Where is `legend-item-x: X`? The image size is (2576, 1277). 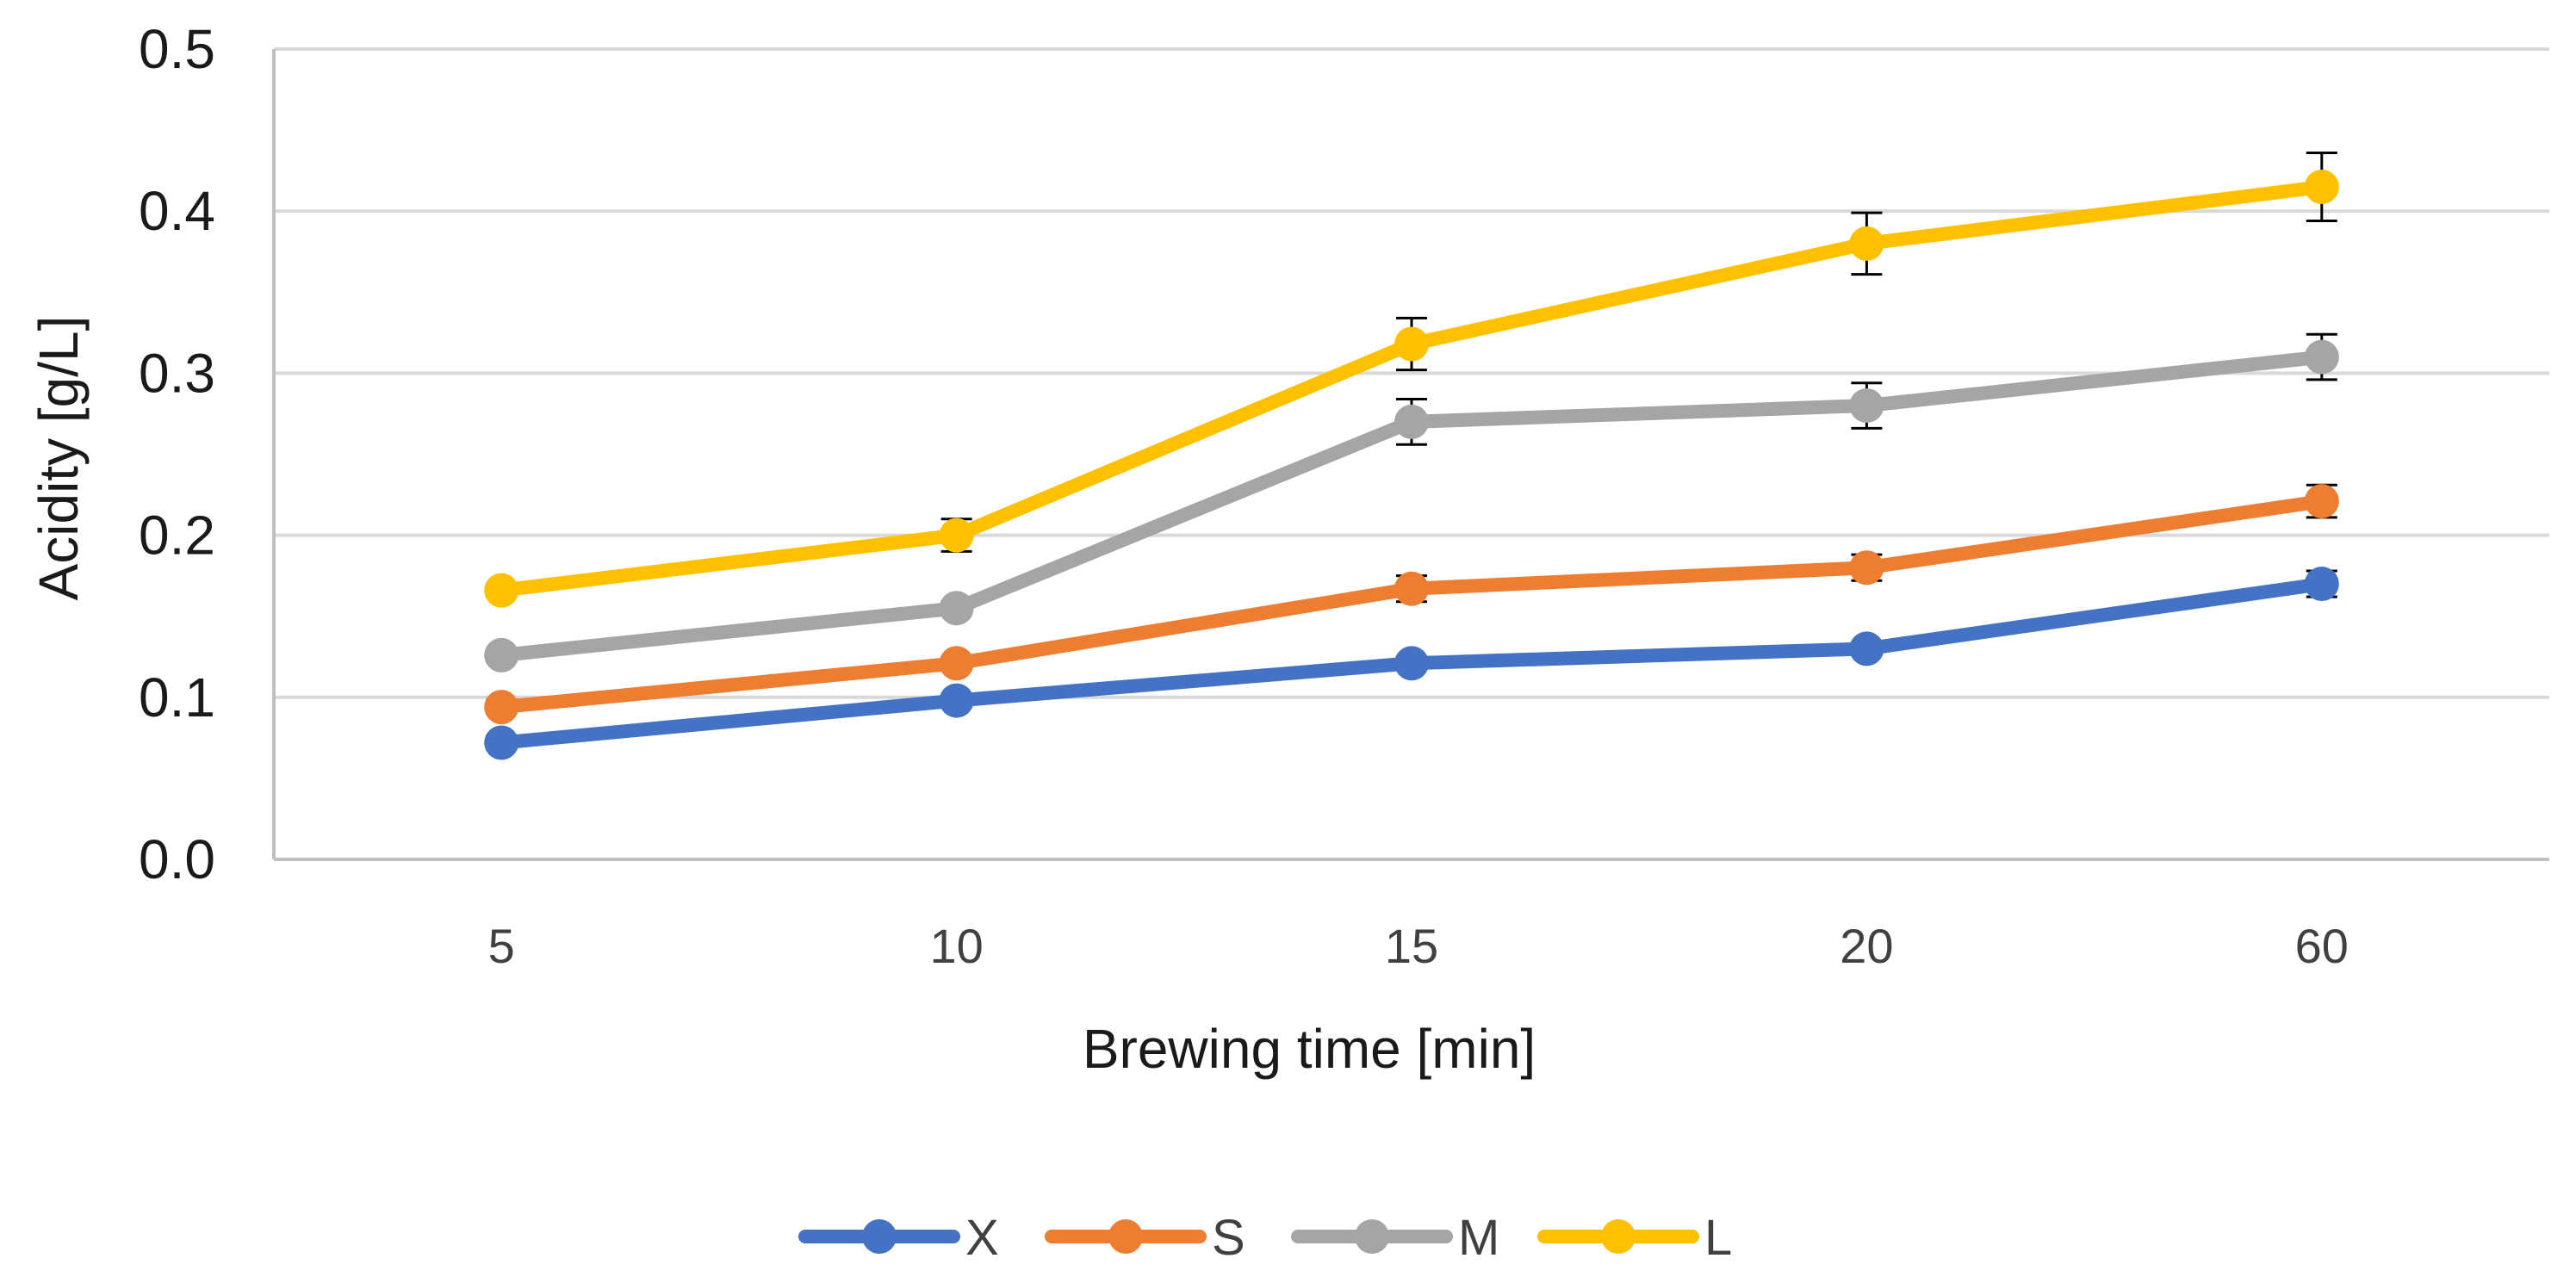 legend-item-x: X is located at coordinates (898, 1238).